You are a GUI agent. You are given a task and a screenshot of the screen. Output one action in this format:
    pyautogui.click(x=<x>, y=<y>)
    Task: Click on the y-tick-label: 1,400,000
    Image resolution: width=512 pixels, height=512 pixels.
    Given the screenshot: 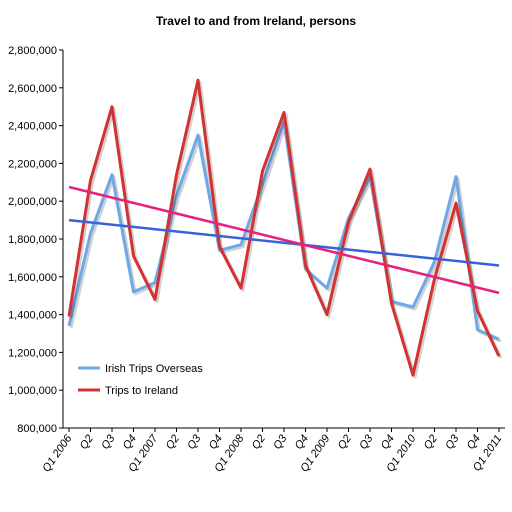 What is the action you would take?
    pyautogui.click(x=32, y=316)
    